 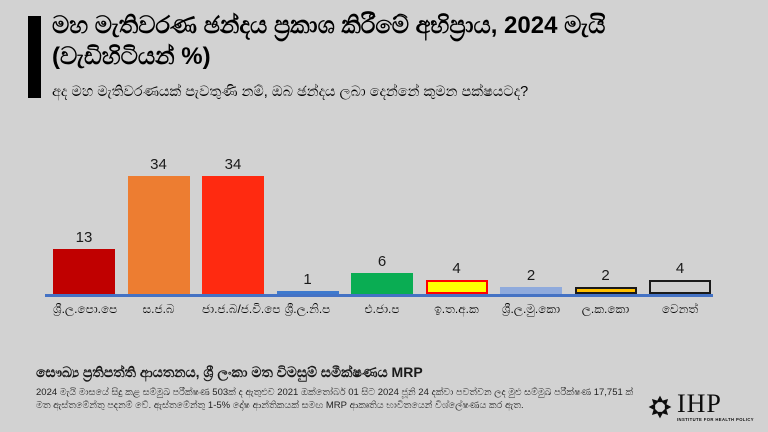 What do you see at coordinates (85, 309) in the screenshot?
I see `x-axis-label-slpp: ශ්‍රී.ල.පො.පෙ` at bounding box center [85, 309].